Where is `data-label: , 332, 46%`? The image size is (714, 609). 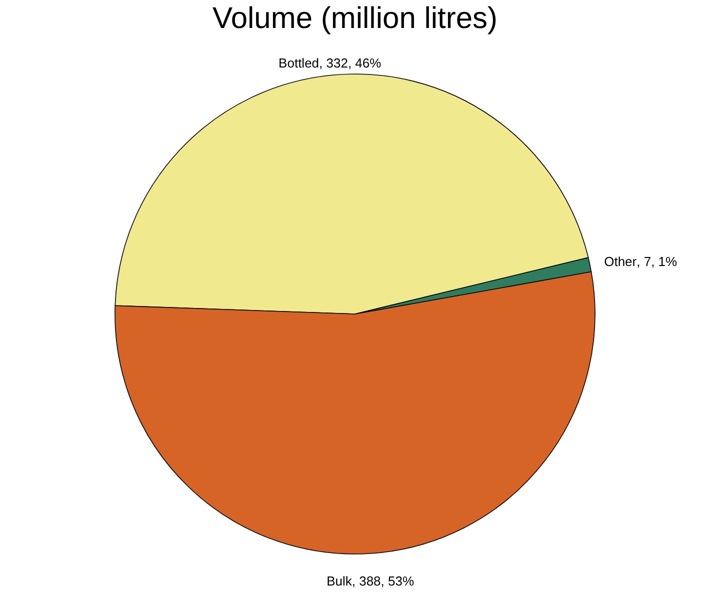
data-label: , 332, 46% is located at coordinates (350, 62).